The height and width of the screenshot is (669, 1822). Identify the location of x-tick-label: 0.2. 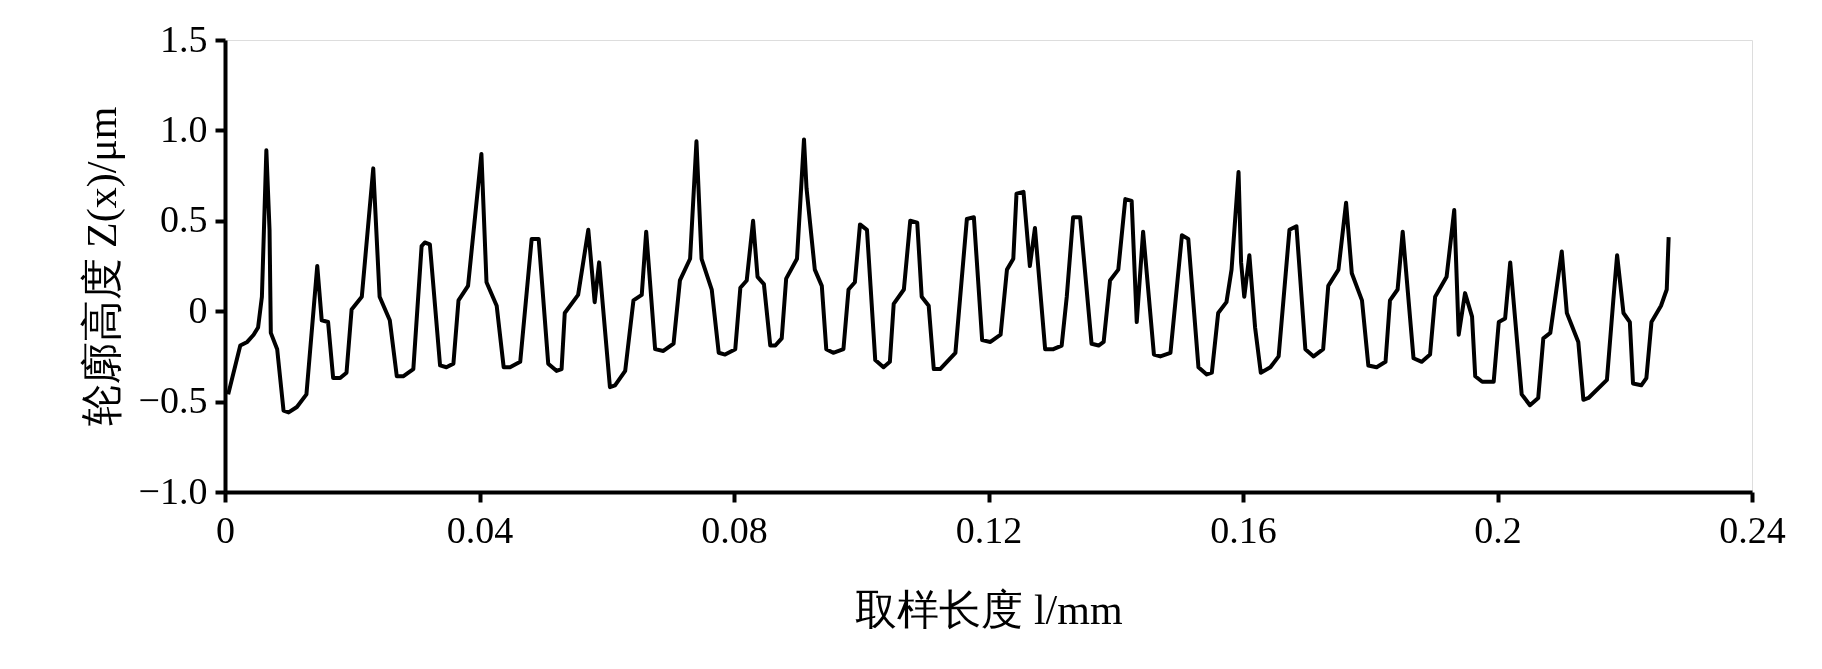
(1498, 529).